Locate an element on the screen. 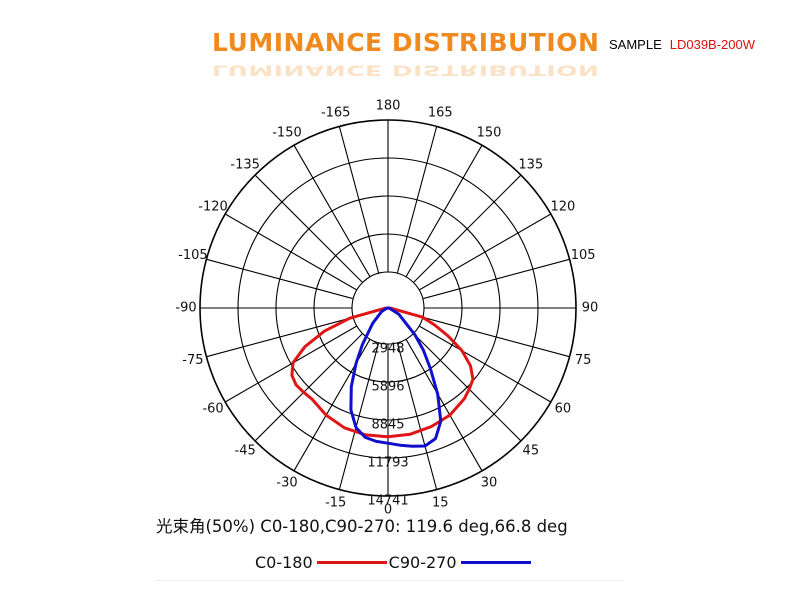  sample-label: SAMPLE is located at coordinates (635, 44).